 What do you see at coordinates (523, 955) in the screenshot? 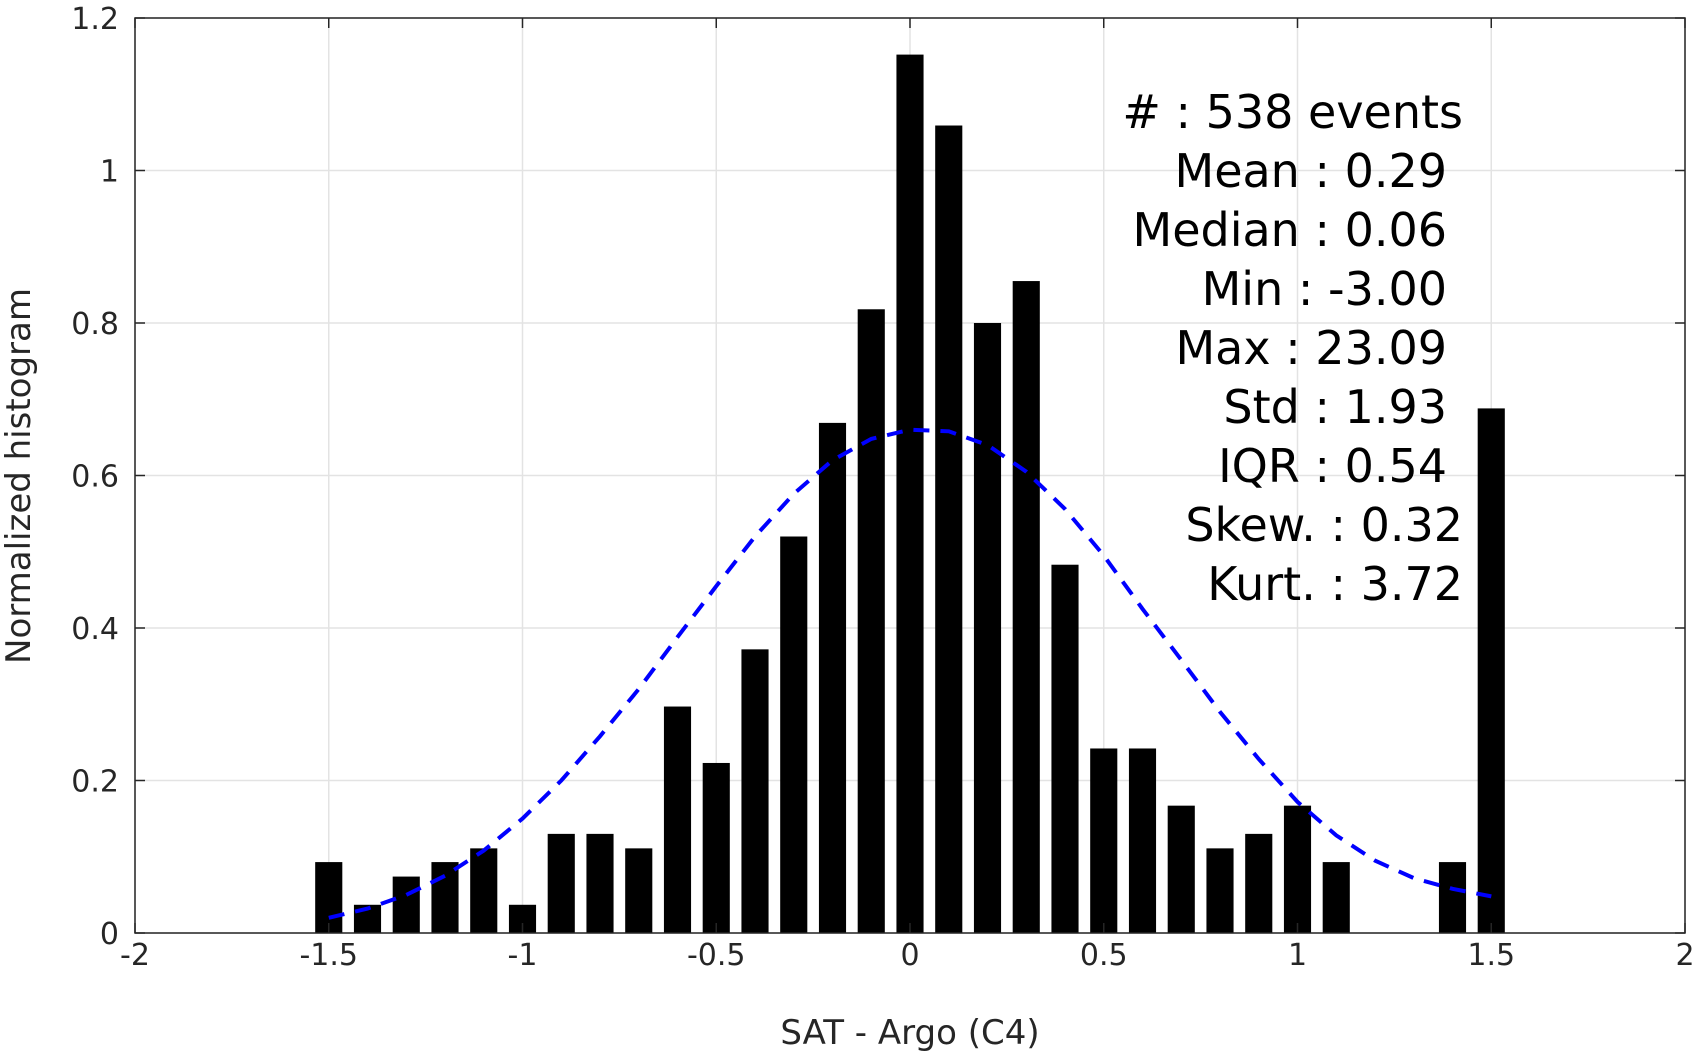
I see `x-tick-label: -1` at bounding box center [523, 955].